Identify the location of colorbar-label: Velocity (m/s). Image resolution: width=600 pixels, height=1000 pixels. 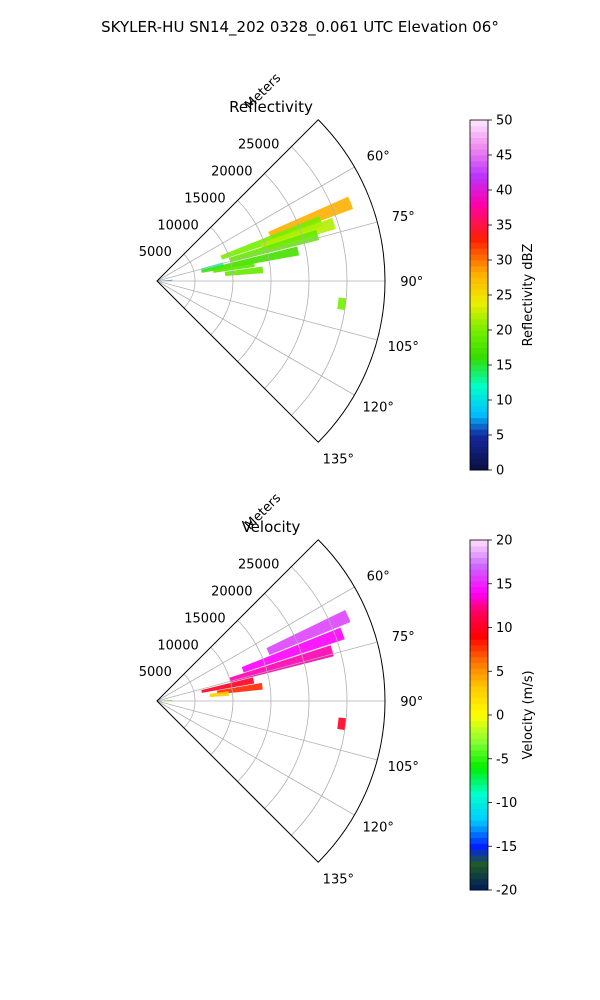
(528, 714).